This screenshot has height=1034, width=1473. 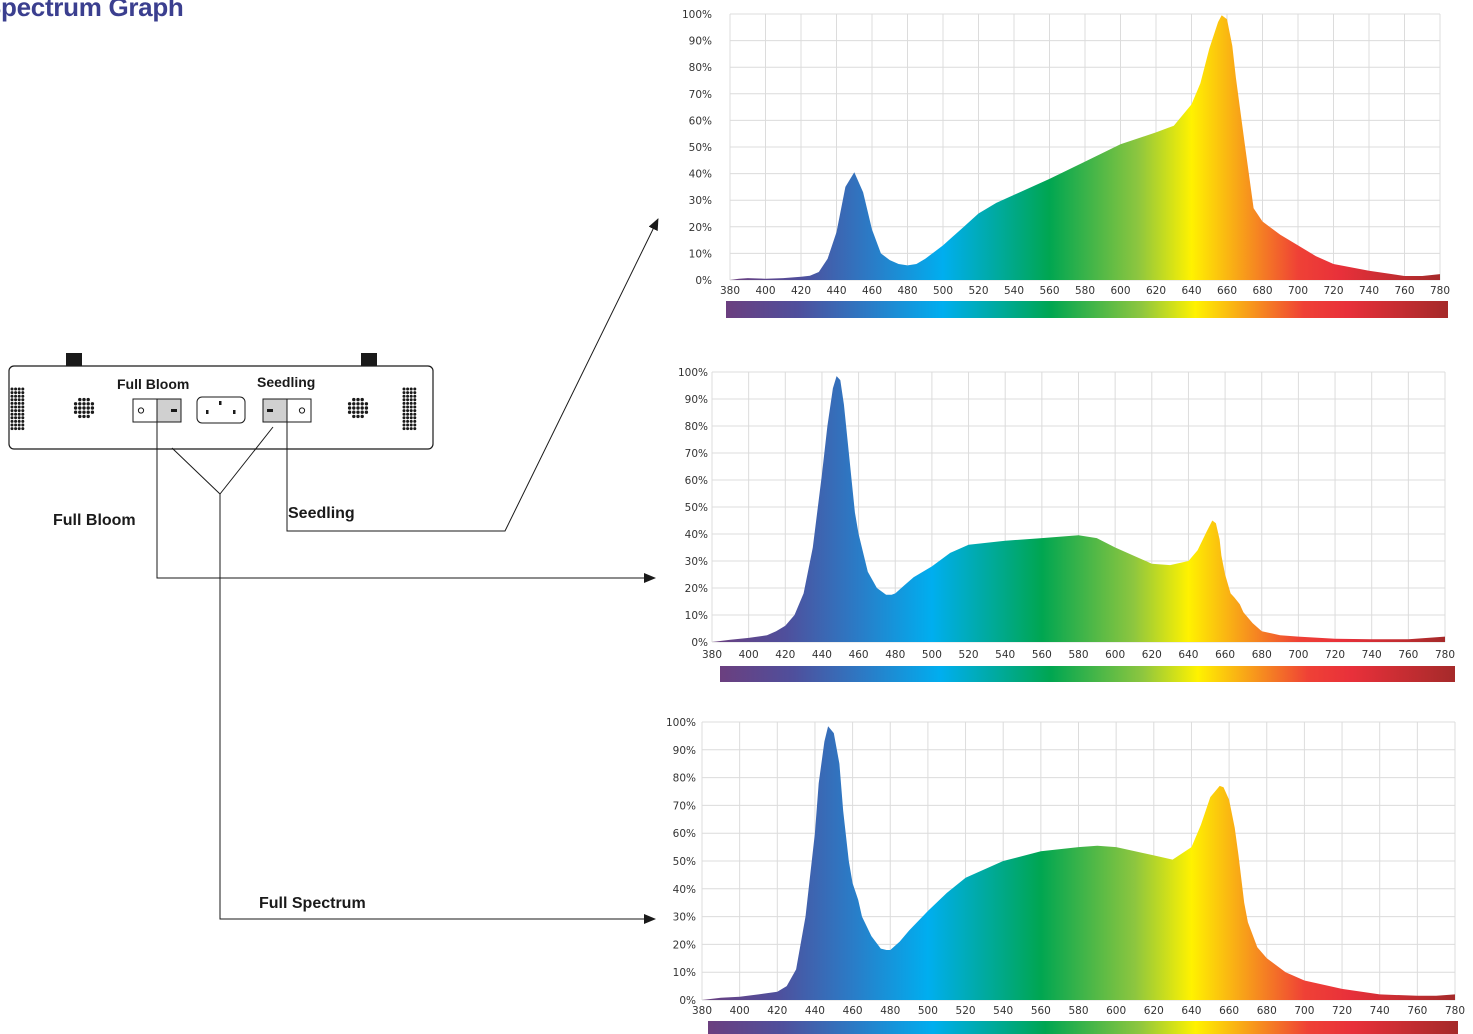 What do you see at coordinates (74, 359) in the screenshot?
I see `mount-bracket-left` at bounding box center [74, 359].